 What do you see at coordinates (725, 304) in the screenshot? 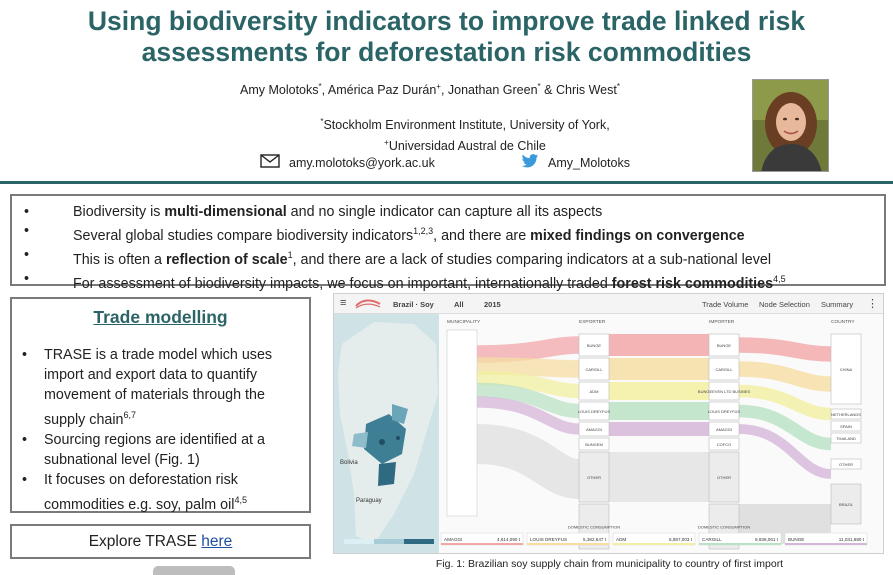
I see `trade-volume-selector: Trade Volume` at bounding box center [725, 304].